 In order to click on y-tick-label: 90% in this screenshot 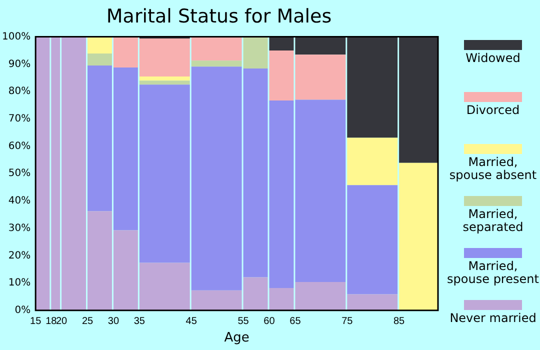, I will do `click(19, 64)`.